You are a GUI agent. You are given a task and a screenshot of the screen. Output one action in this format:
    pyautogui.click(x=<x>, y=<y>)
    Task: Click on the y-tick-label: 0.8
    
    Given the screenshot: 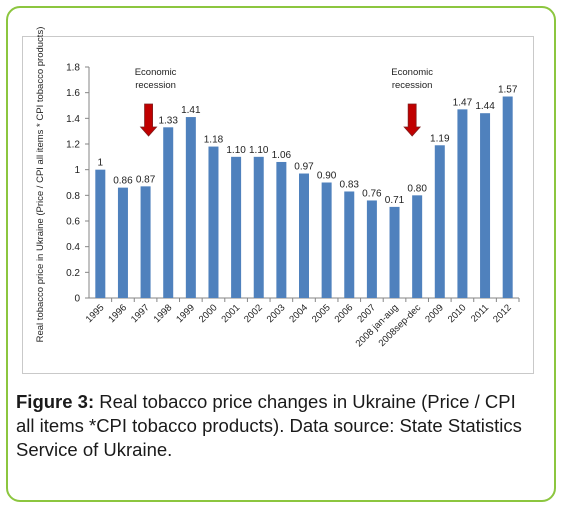 What is the action you would take?
    pyautogui.click(x=73, y=196)
    